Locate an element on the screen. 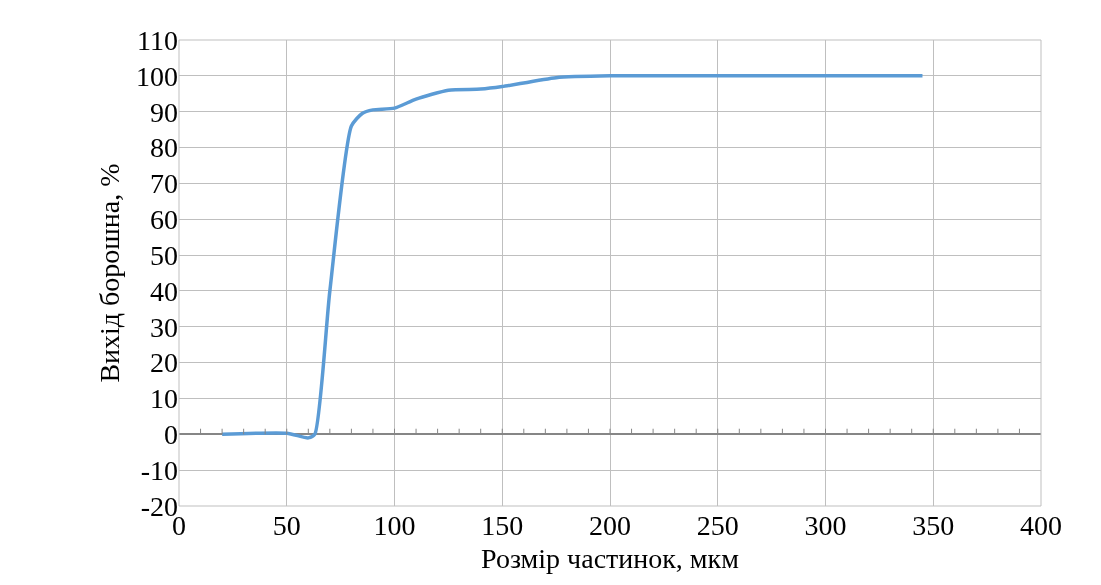 This screenshot has width=1101, height=585. y-tick-label: 50 is located at coordinates (164, 255).